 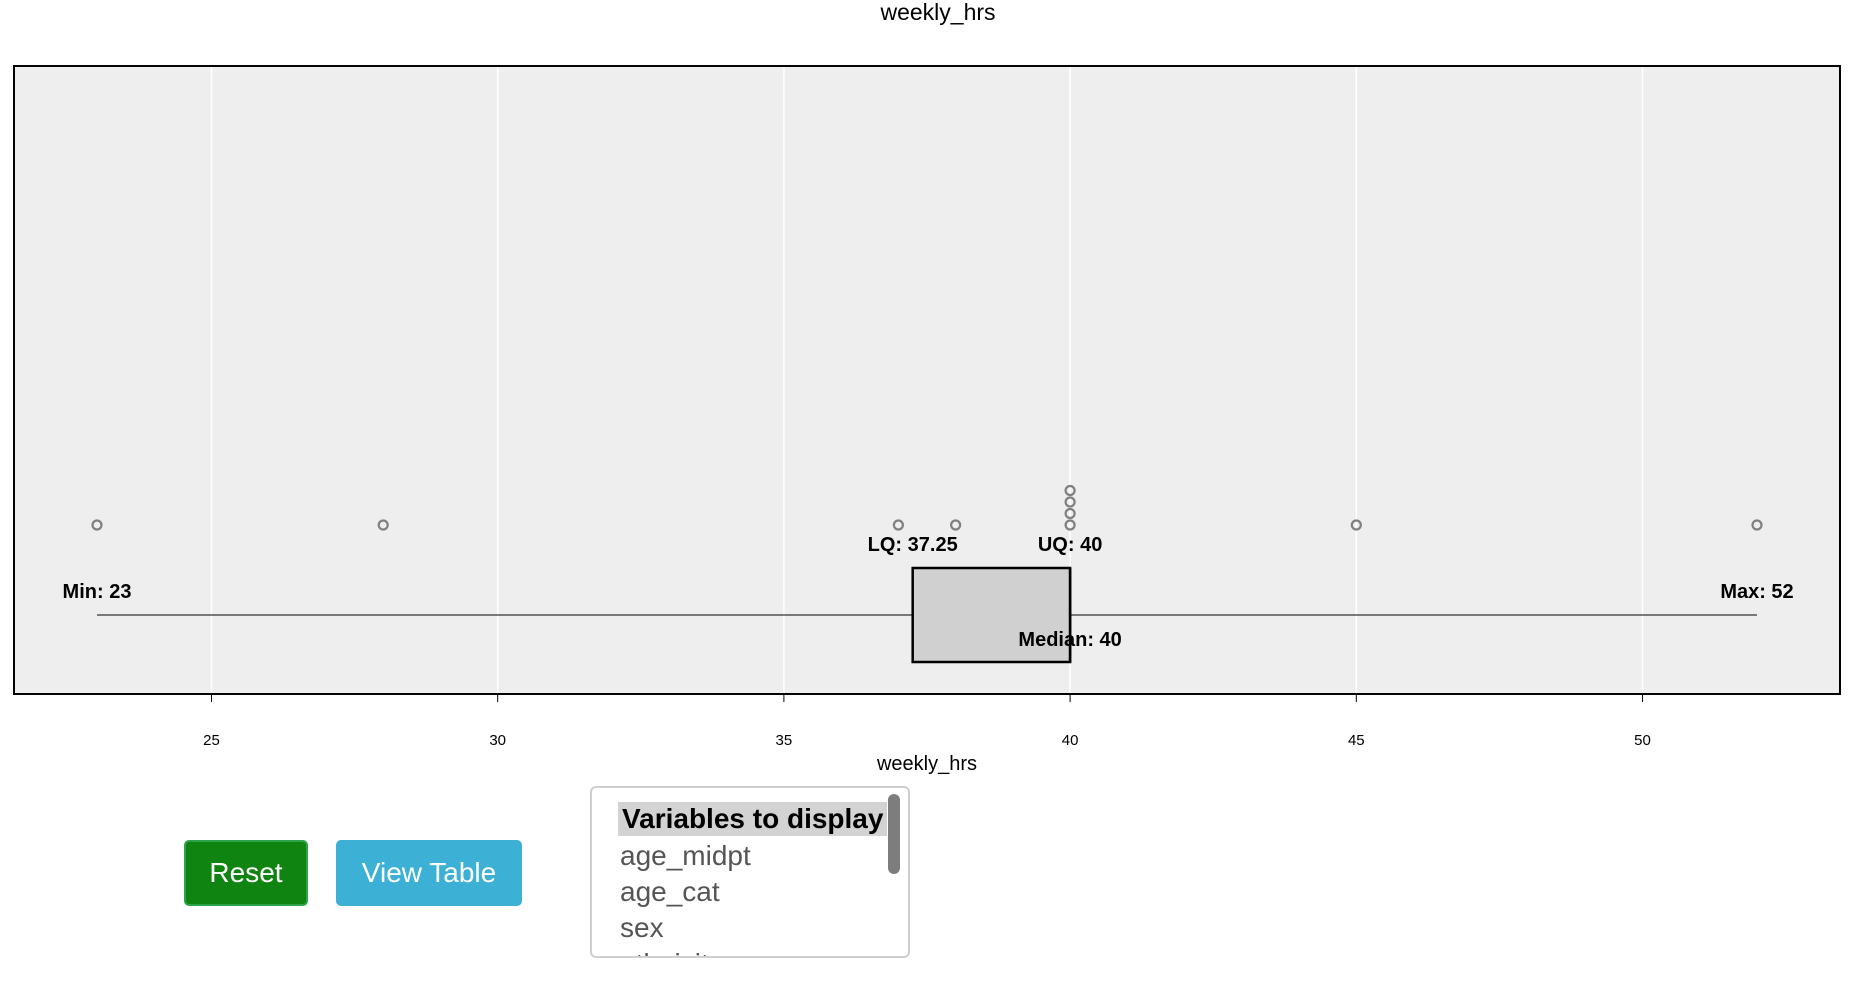 What do you see at coordinates (927, 507) in the screenshot?
I see `points-group` at bounding box center [927, 507].